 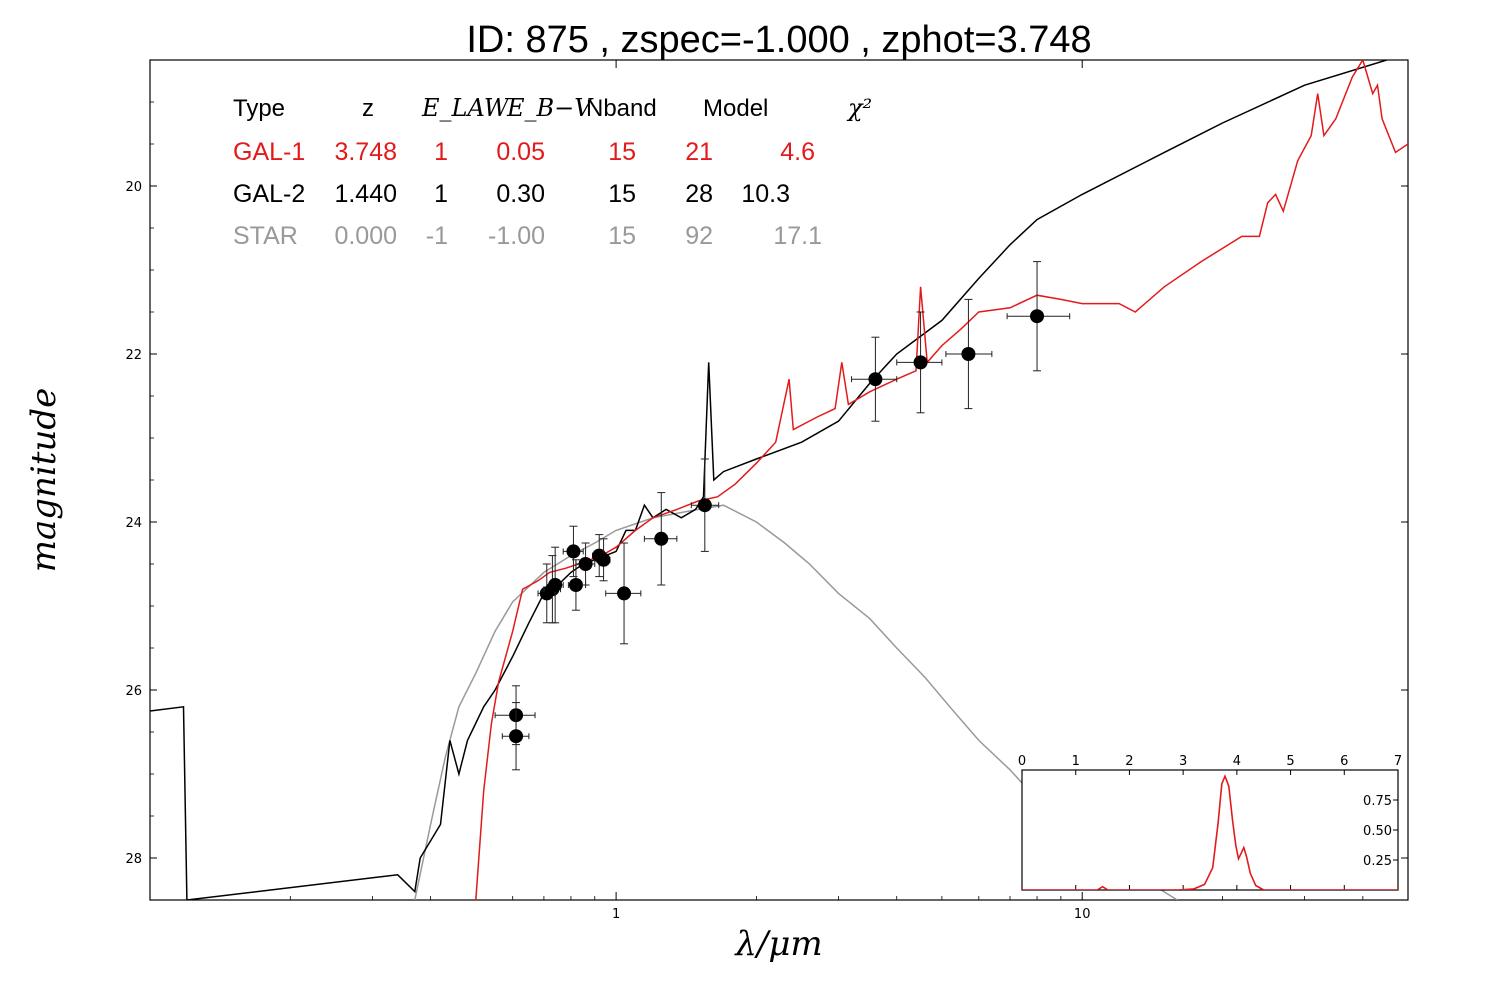 I want to click on y-tick-label: 20, so click(x=133, y=187).